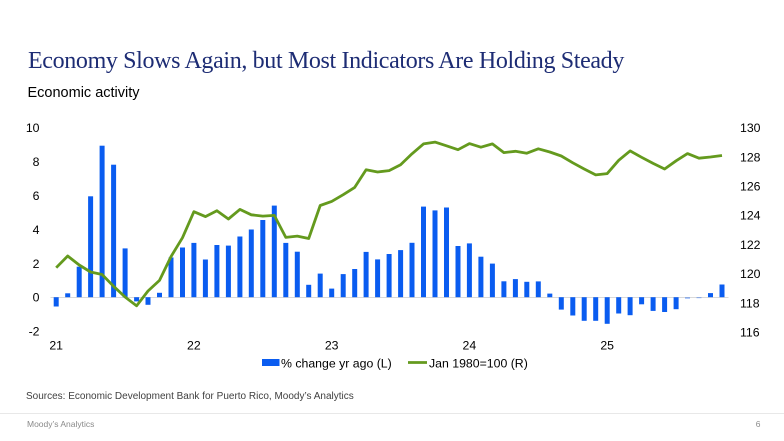  What do you see at coordinates (750, 216) in the screenshot?
I see `svg-text: 124` at bounding box center [750, 216].